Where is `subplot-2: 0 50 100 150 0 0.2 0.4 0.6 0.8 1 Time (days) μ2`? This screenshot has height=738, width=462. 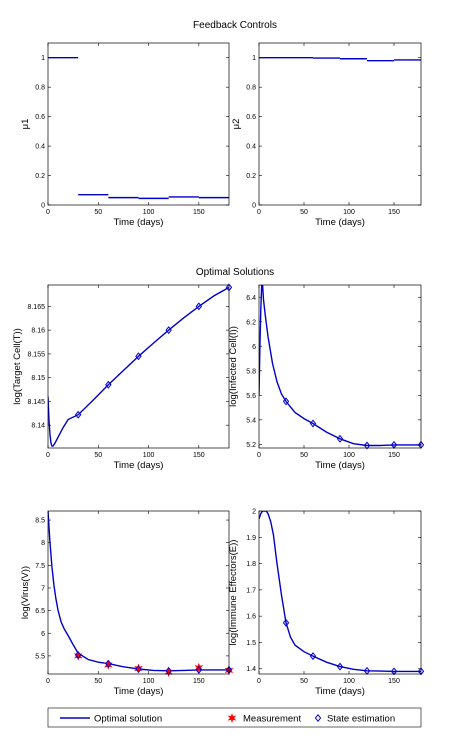
subplot-2: 0 50 100 150 0 0.2 0.4 0.6 0.8 1 Time (days) μ2 is located at coordinates (326, 135).